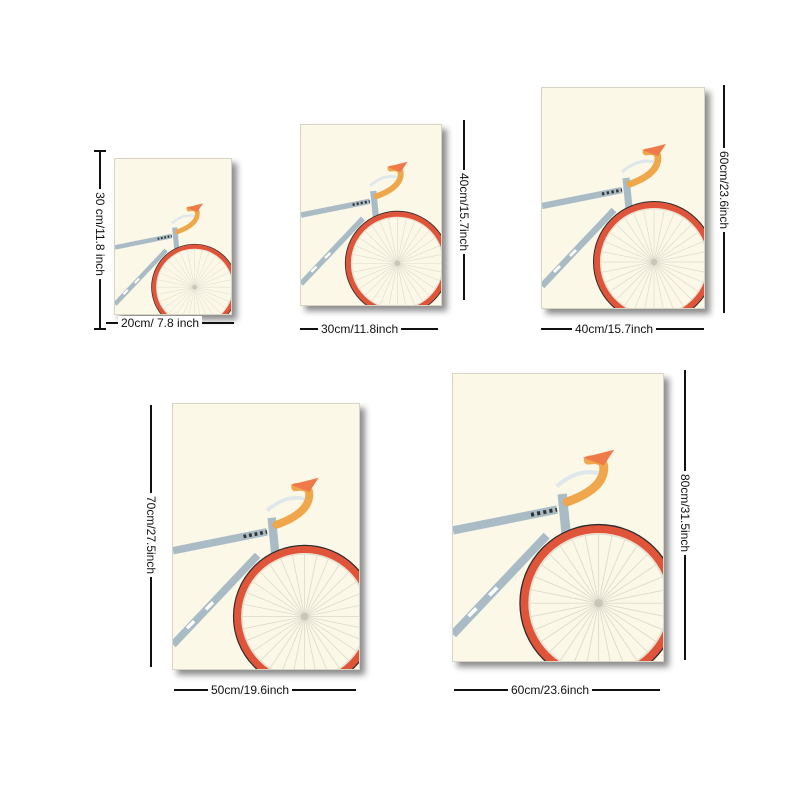 The width and height of the screenshot is (800, 800). Describe the element at coordinates (360, 329) in the screenshot. I see `poster-width-label: 30cm/11.8inch` at that location.